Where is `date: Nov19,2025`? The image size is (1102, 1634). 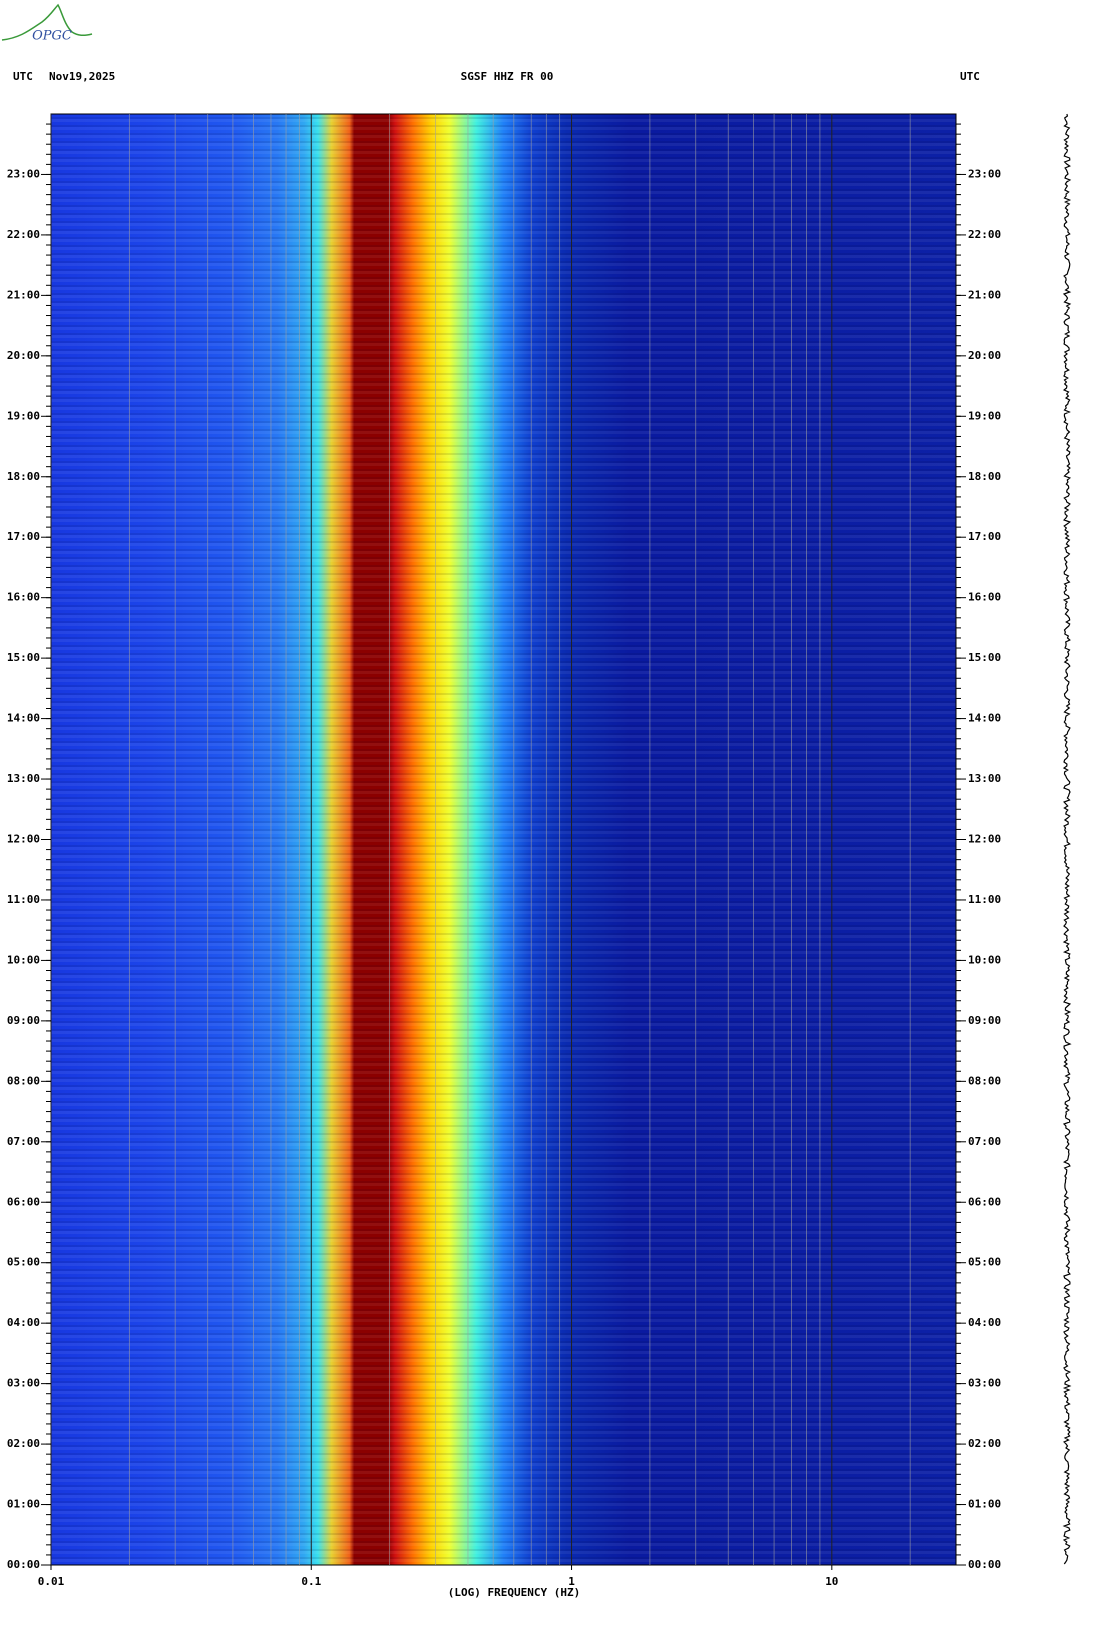
date: Nov19,2025 is located at coordinates (82, 76).